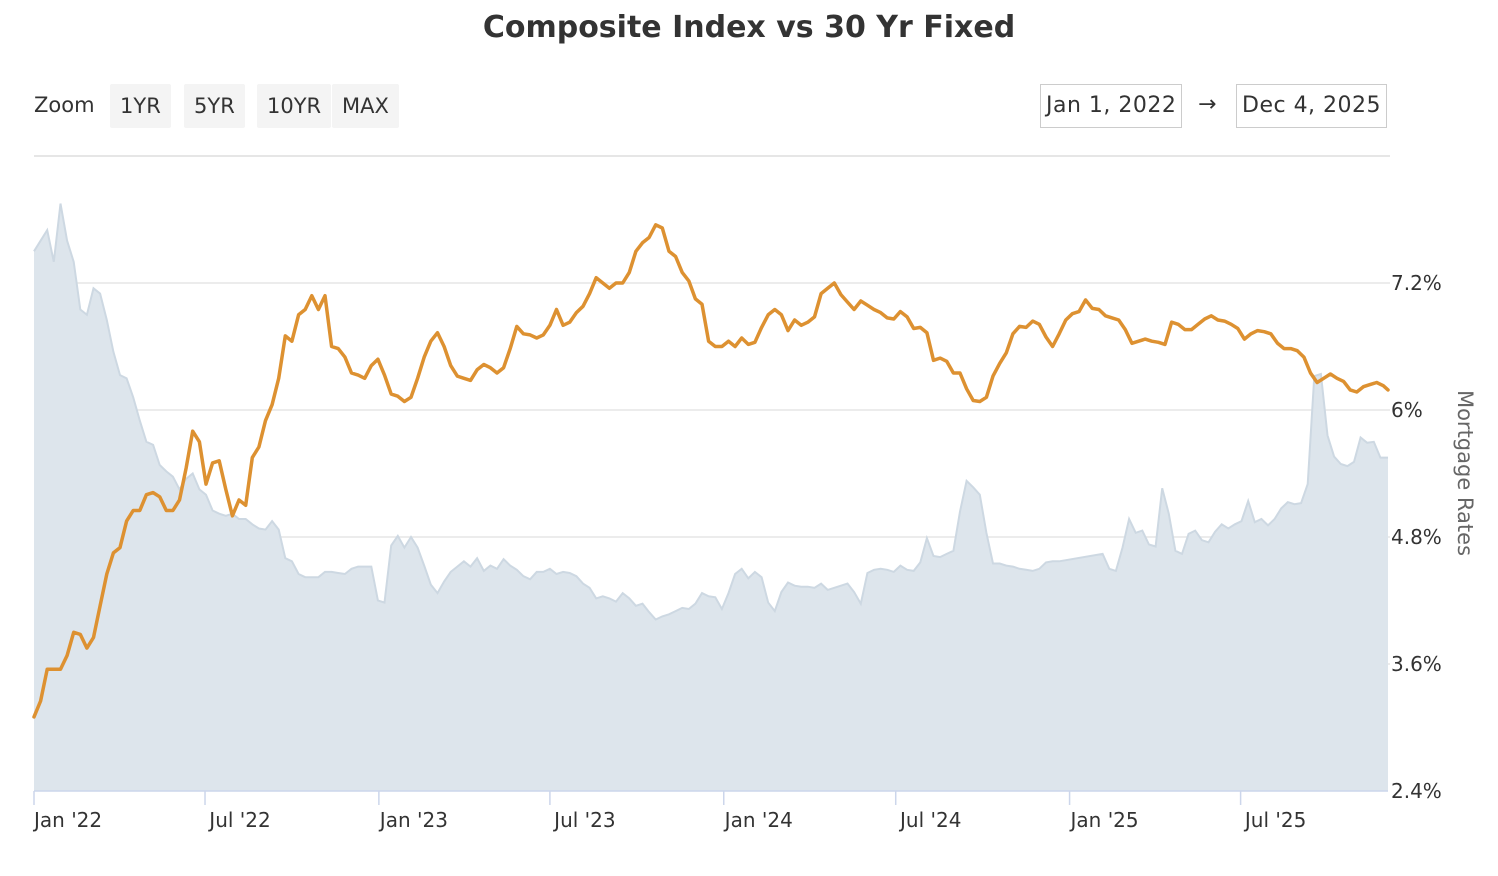 This screenshot has height=876, width=1498. What do you see at coordinates (1416, 791) in the screenshot?
I see `y-tick-label: 2.4%` at bounding box center [1416, 791].